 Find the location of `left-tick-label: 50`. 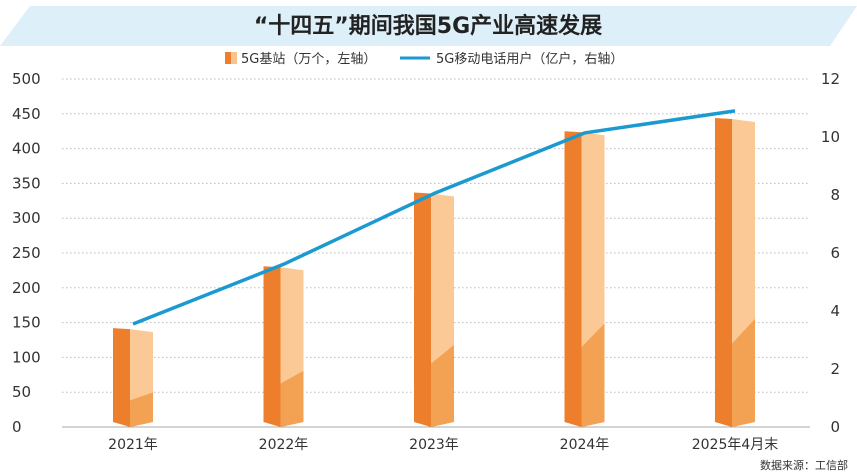

left-tick-label: 50 is located at coordinates (21, 392).